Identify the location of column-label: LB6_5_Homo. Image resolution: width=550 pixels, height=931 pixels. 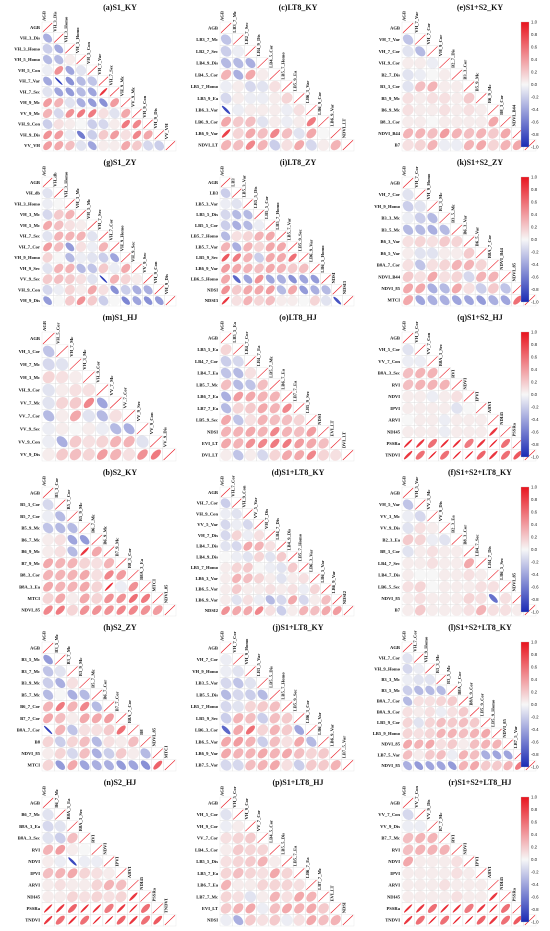
(322, 259).